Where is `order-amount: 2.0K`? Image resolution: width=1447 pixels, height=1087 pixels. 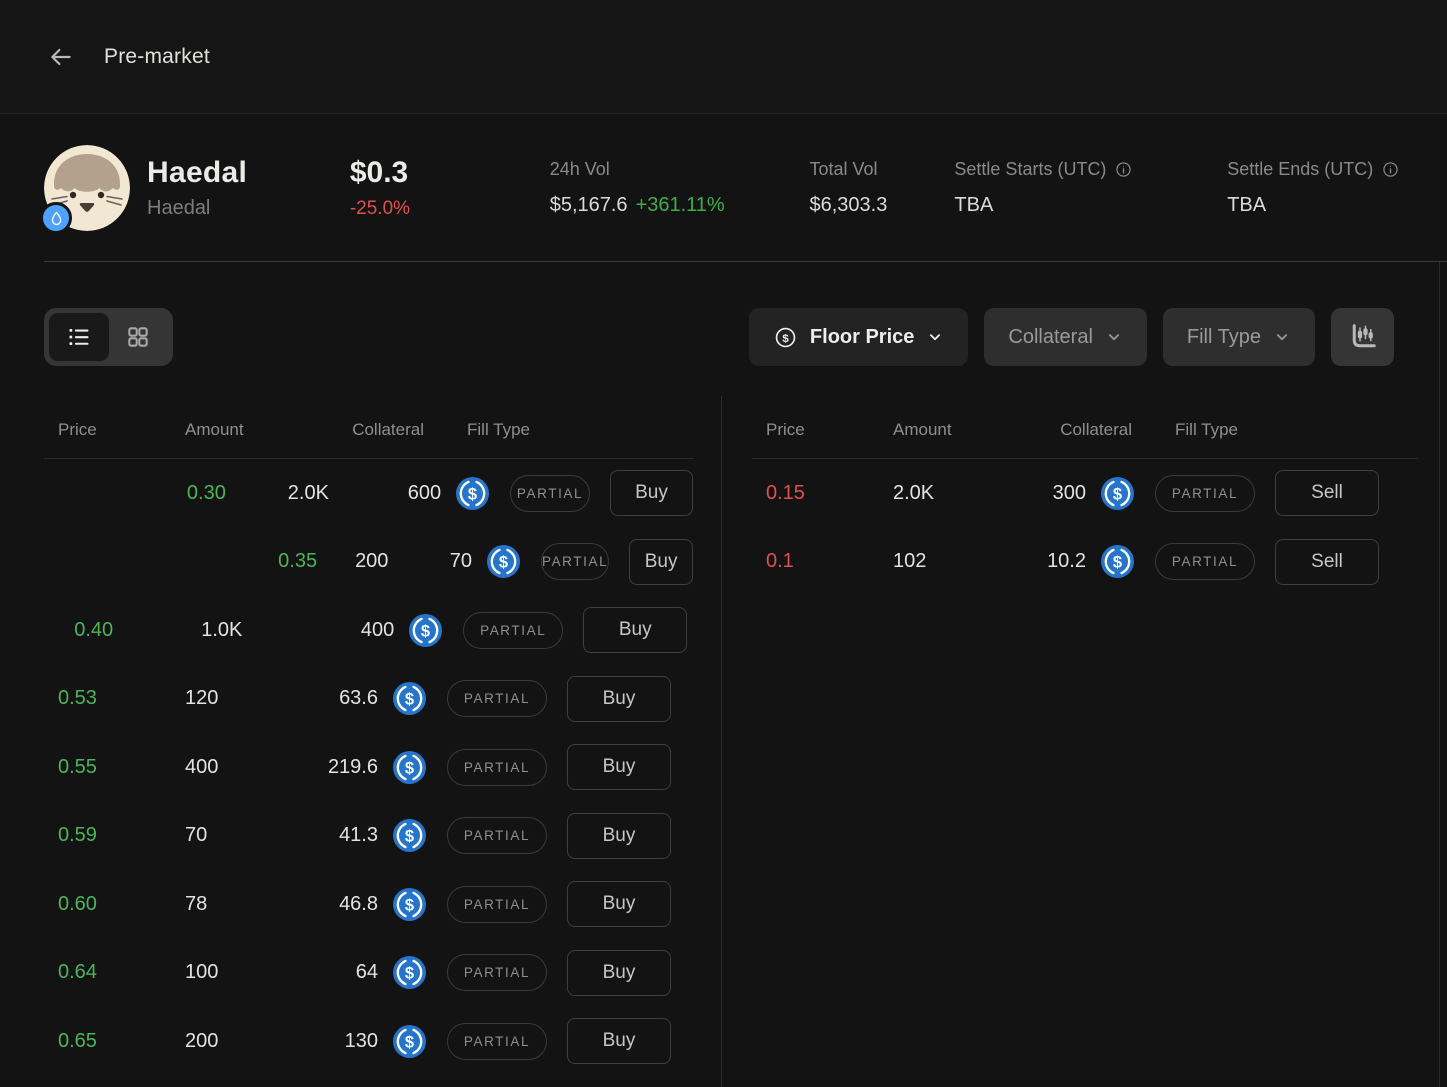 order-amount: 2.0K is located at coordinates (914, 492).